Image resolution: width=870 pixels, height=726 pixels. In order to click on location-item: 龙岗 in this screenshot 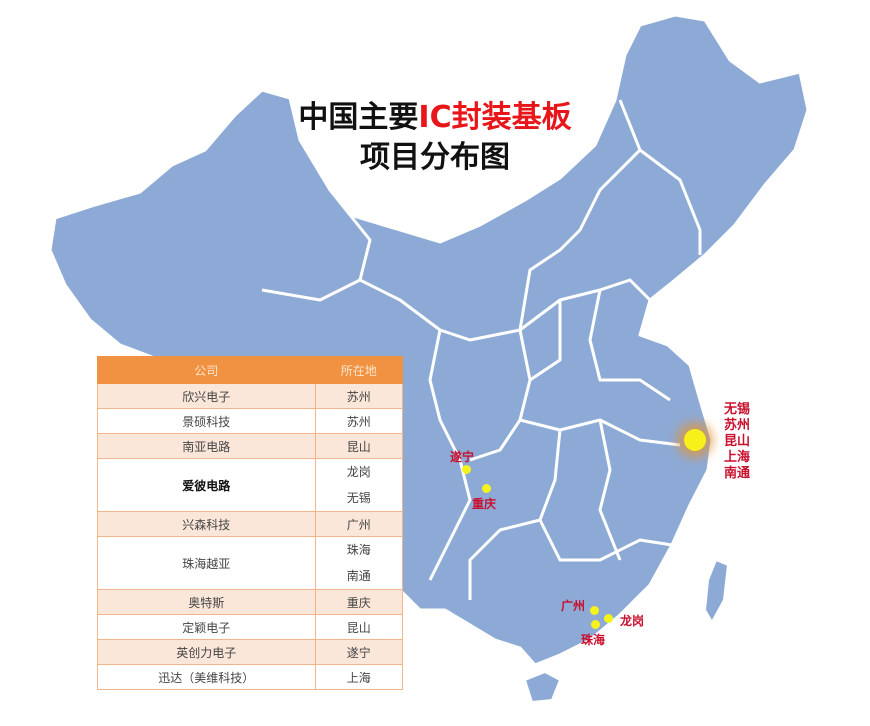, I will do `click(358, 472)`.